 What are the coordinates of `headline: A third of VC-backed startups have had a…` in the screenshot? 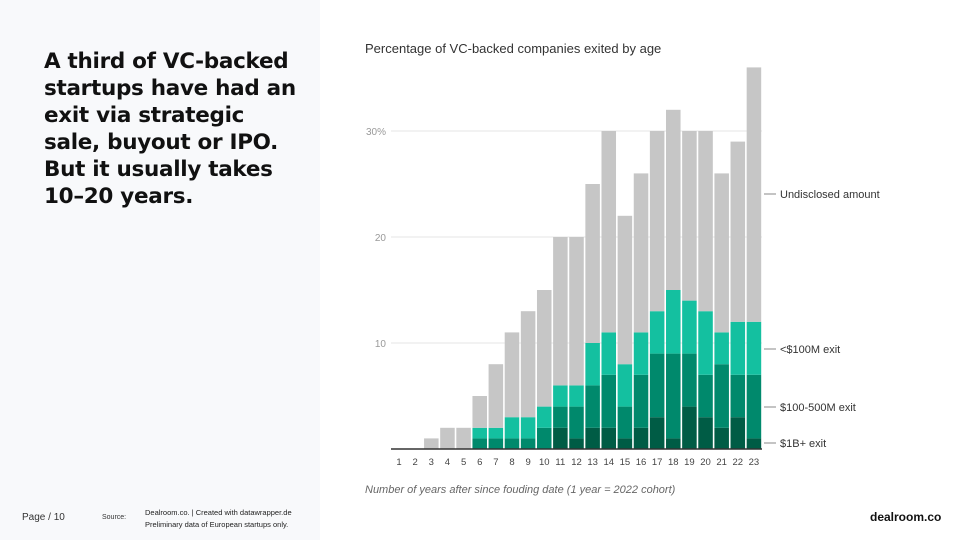 It's located at (170, 129).